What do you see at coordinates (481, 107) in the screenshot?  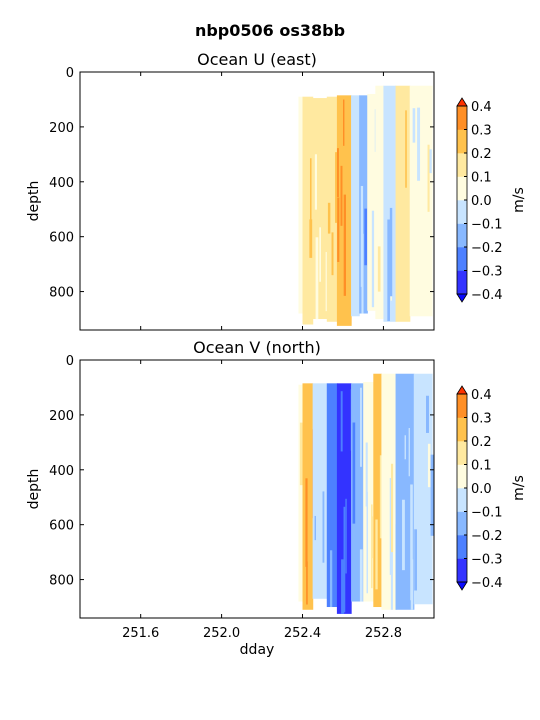 I see `colorbar-tick-label: 0.4` at bounding box center [481, 107].